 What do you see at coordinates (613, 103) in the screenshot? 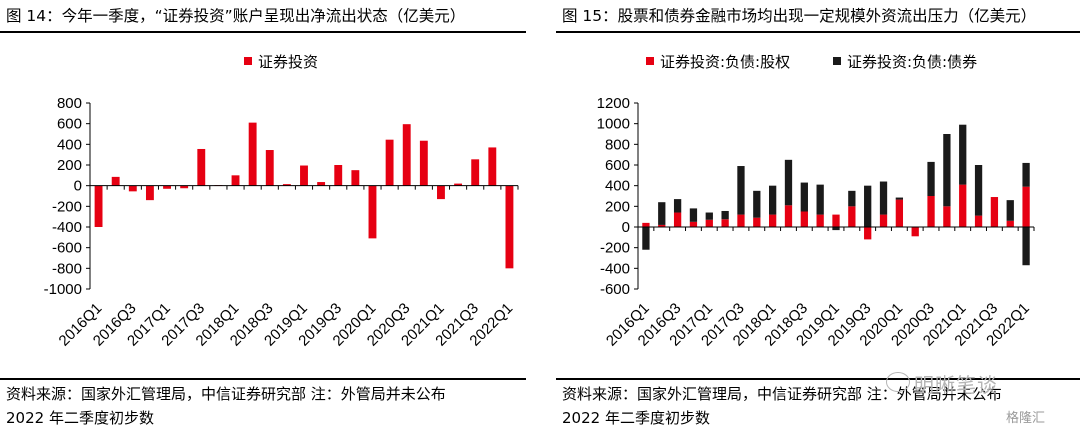
I see `y-tick-label: 1200` at bounding box center [613, 103].